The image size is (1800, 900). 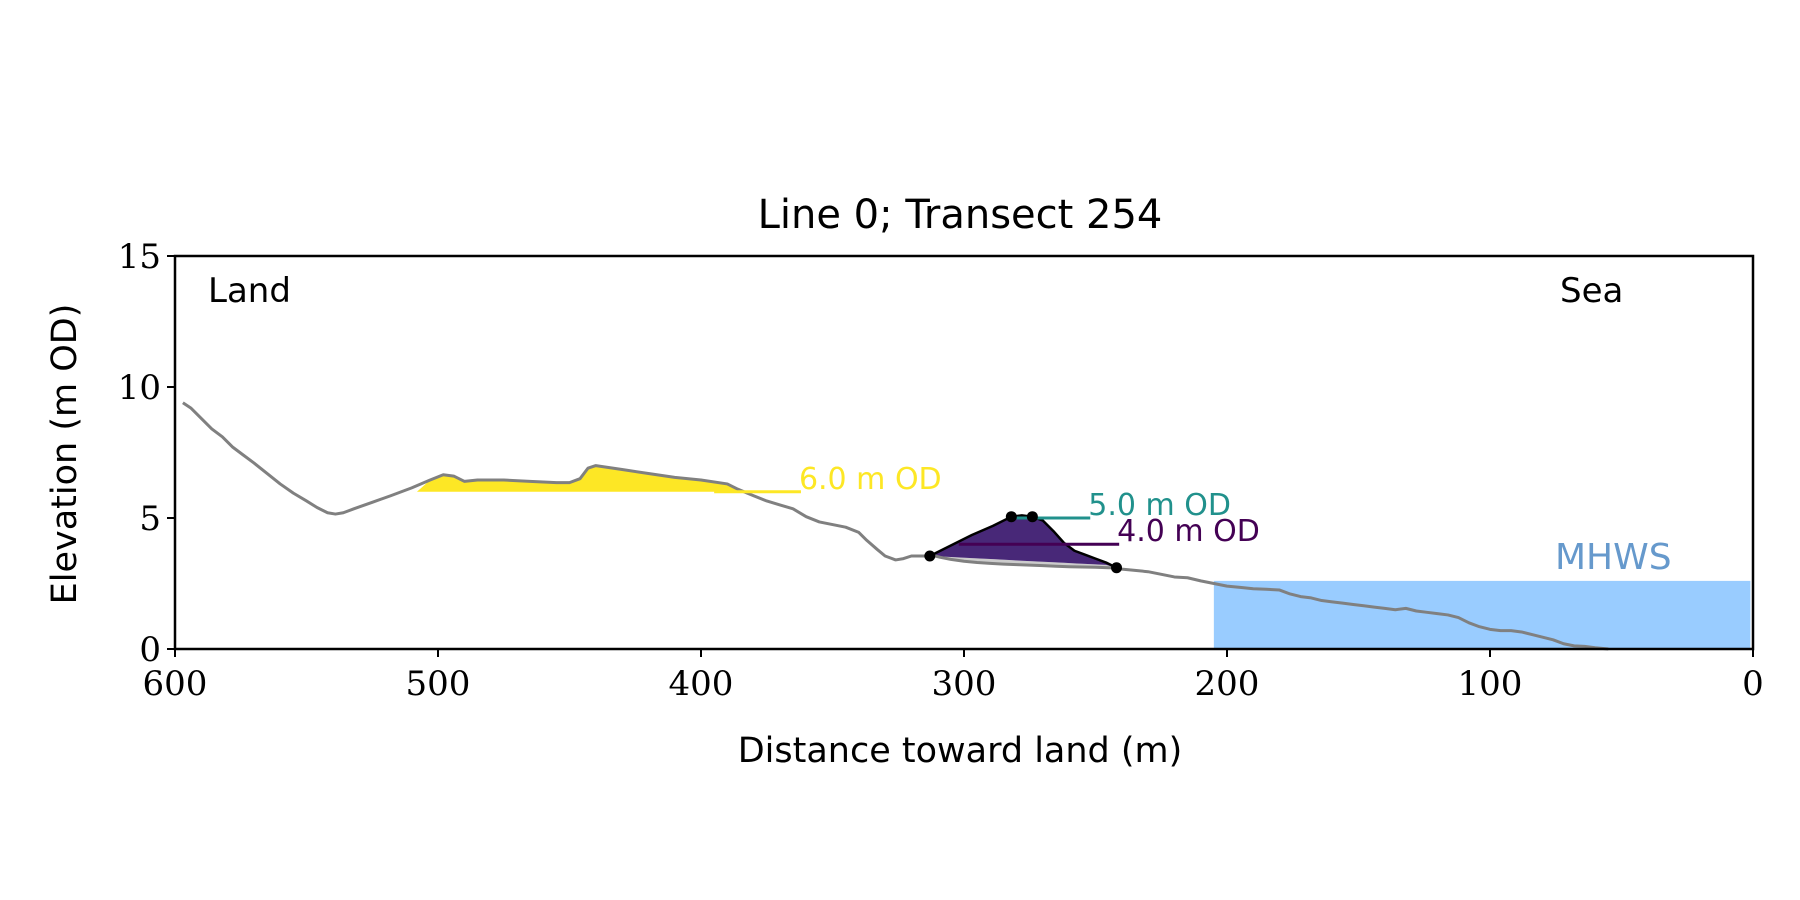 I want to click on chart-title: Line 0; Transect 254, so click(x=960, y=215).